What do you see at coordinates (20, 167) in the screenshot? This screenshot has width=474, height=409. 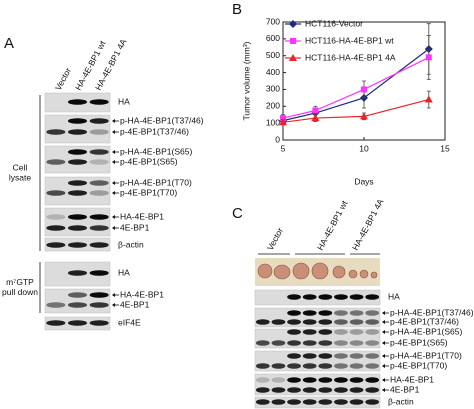 I see `group-label: Cell` at bounding box center [20, 167].